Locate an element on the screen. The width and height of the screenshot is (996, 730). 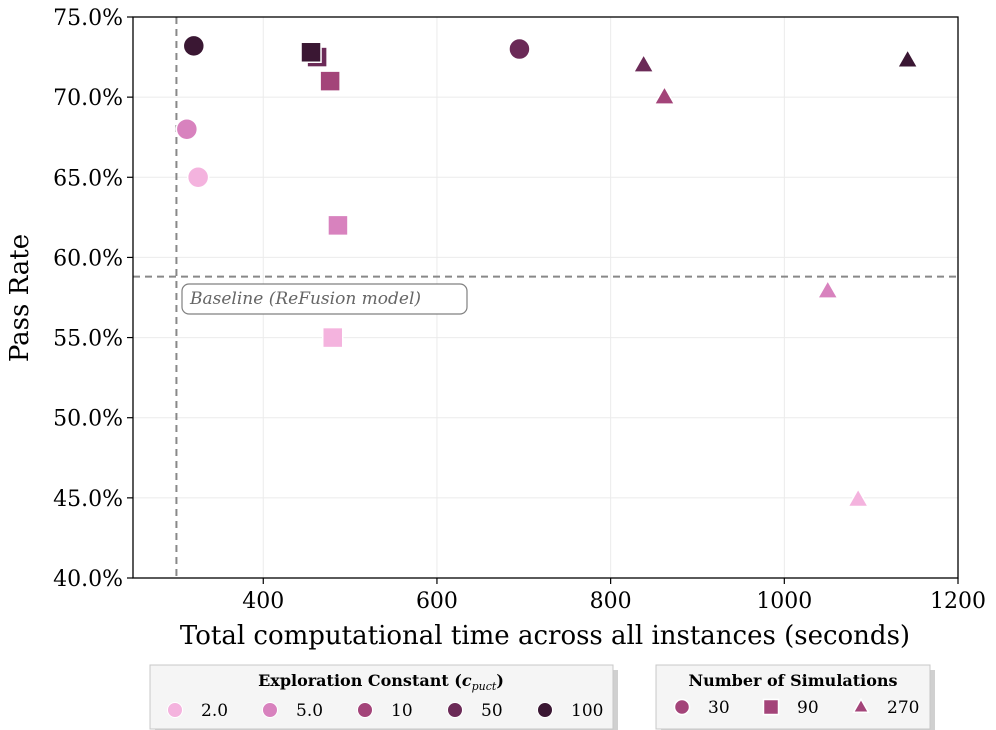
legend-marker-sims90 is located at coordinates (771, 707).